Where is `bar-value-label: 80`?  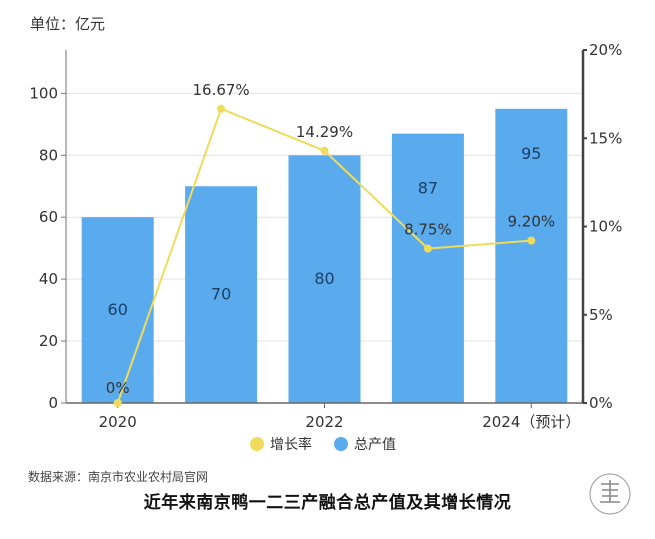
bar-value-label: 80 is located at coordinates (324, 278).